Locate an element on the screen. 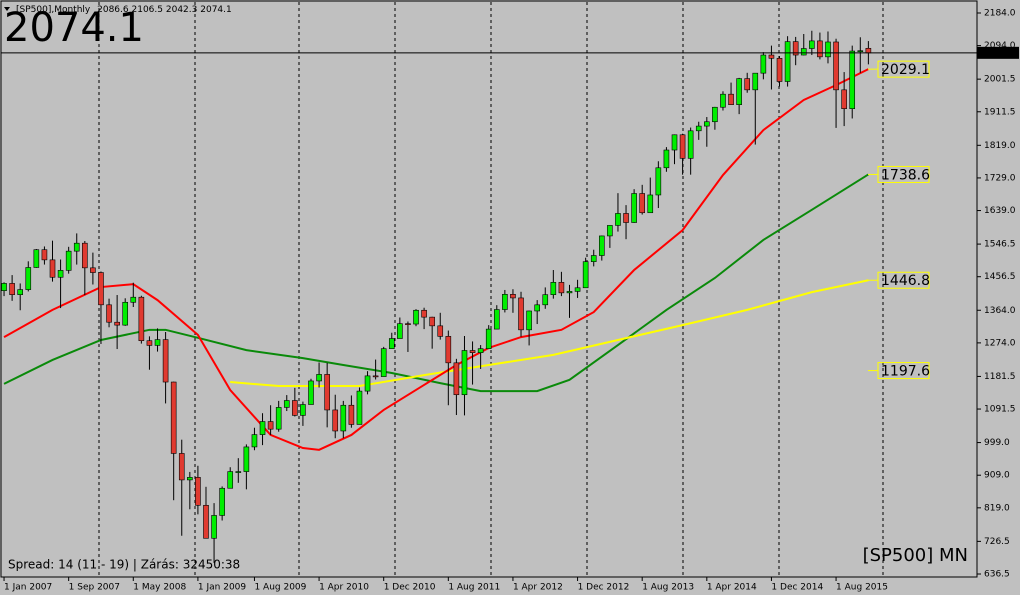  y-tick-label: 636.5 is located at coordinates (997, 574).